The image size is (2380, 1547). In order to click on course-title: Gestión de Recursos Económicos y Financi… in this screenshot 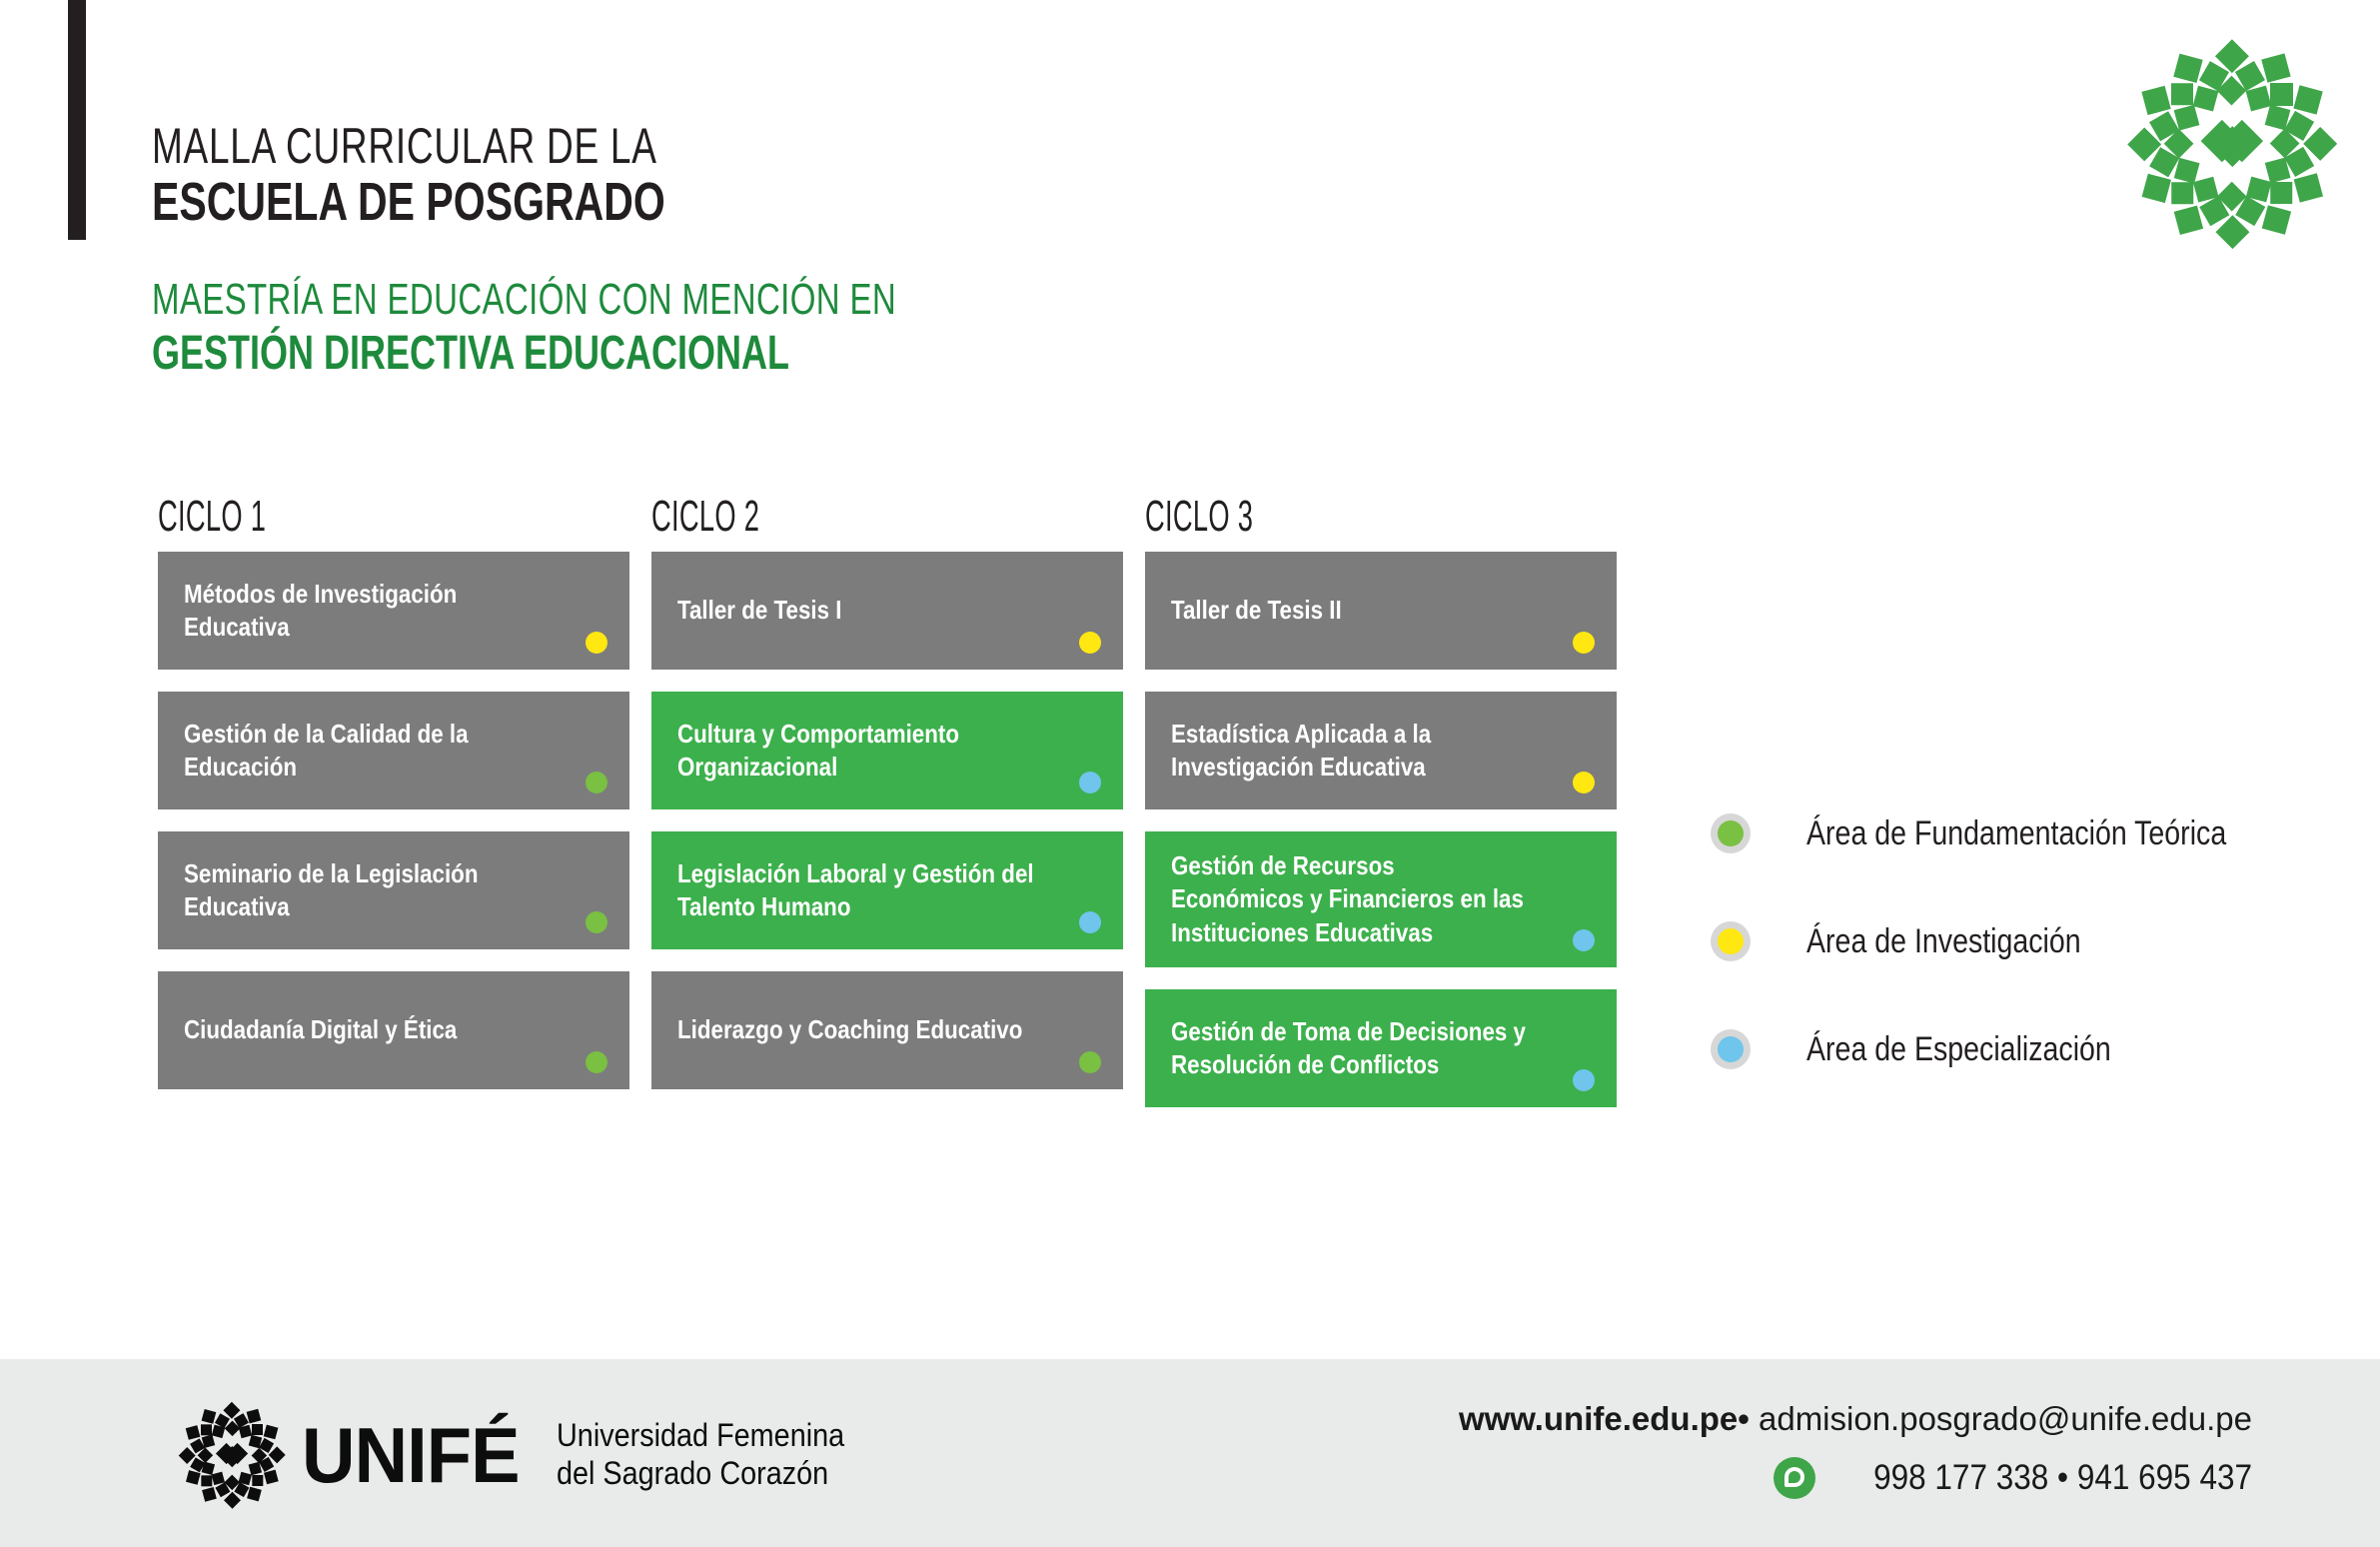, I will do `click(1348, 898)`.